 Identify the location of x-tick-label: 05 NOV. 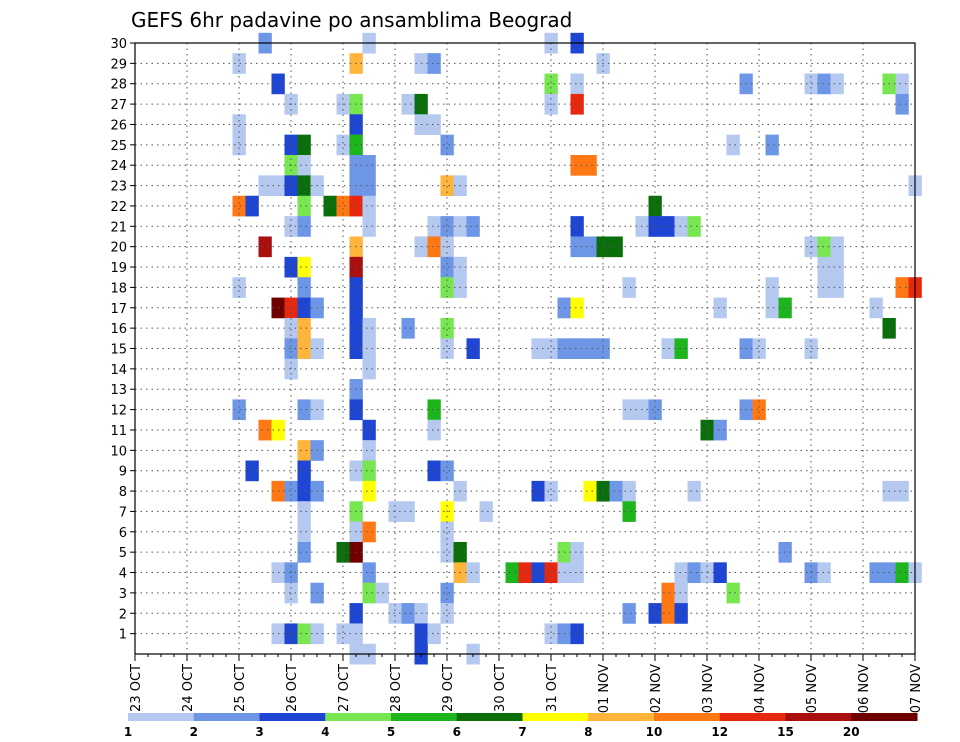
(812, 688).